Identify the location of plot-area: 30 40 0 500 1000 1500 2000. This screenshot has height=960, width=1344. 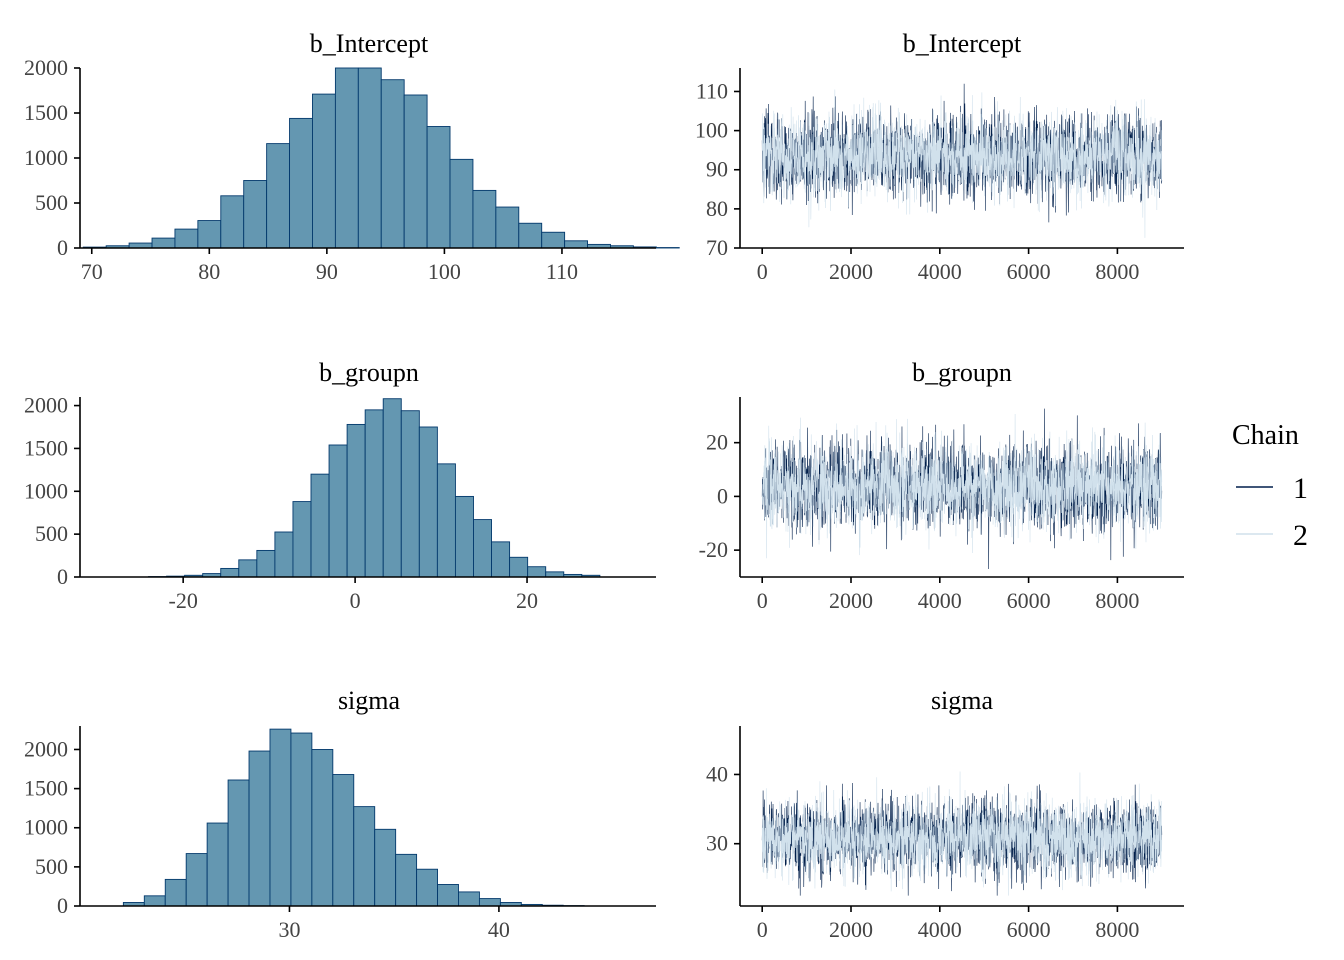
(340, 834).